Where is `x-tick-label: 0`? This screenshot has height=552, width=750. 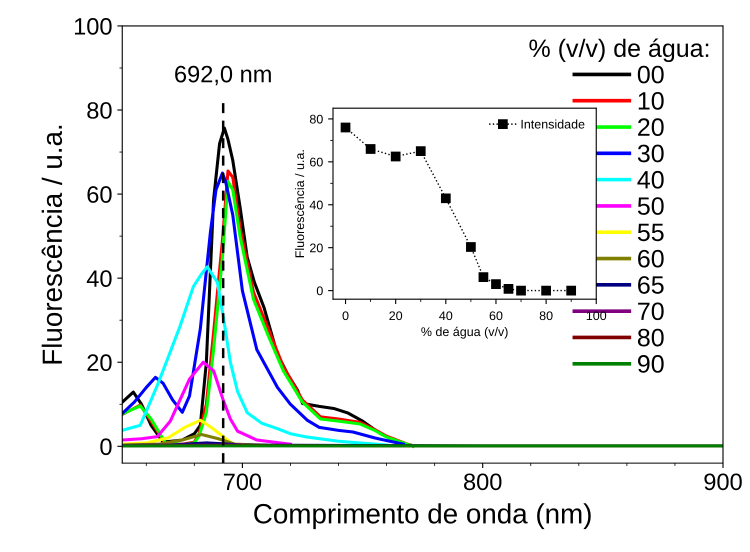
x-tick-label: 0 is located at coordinates (345, 315).